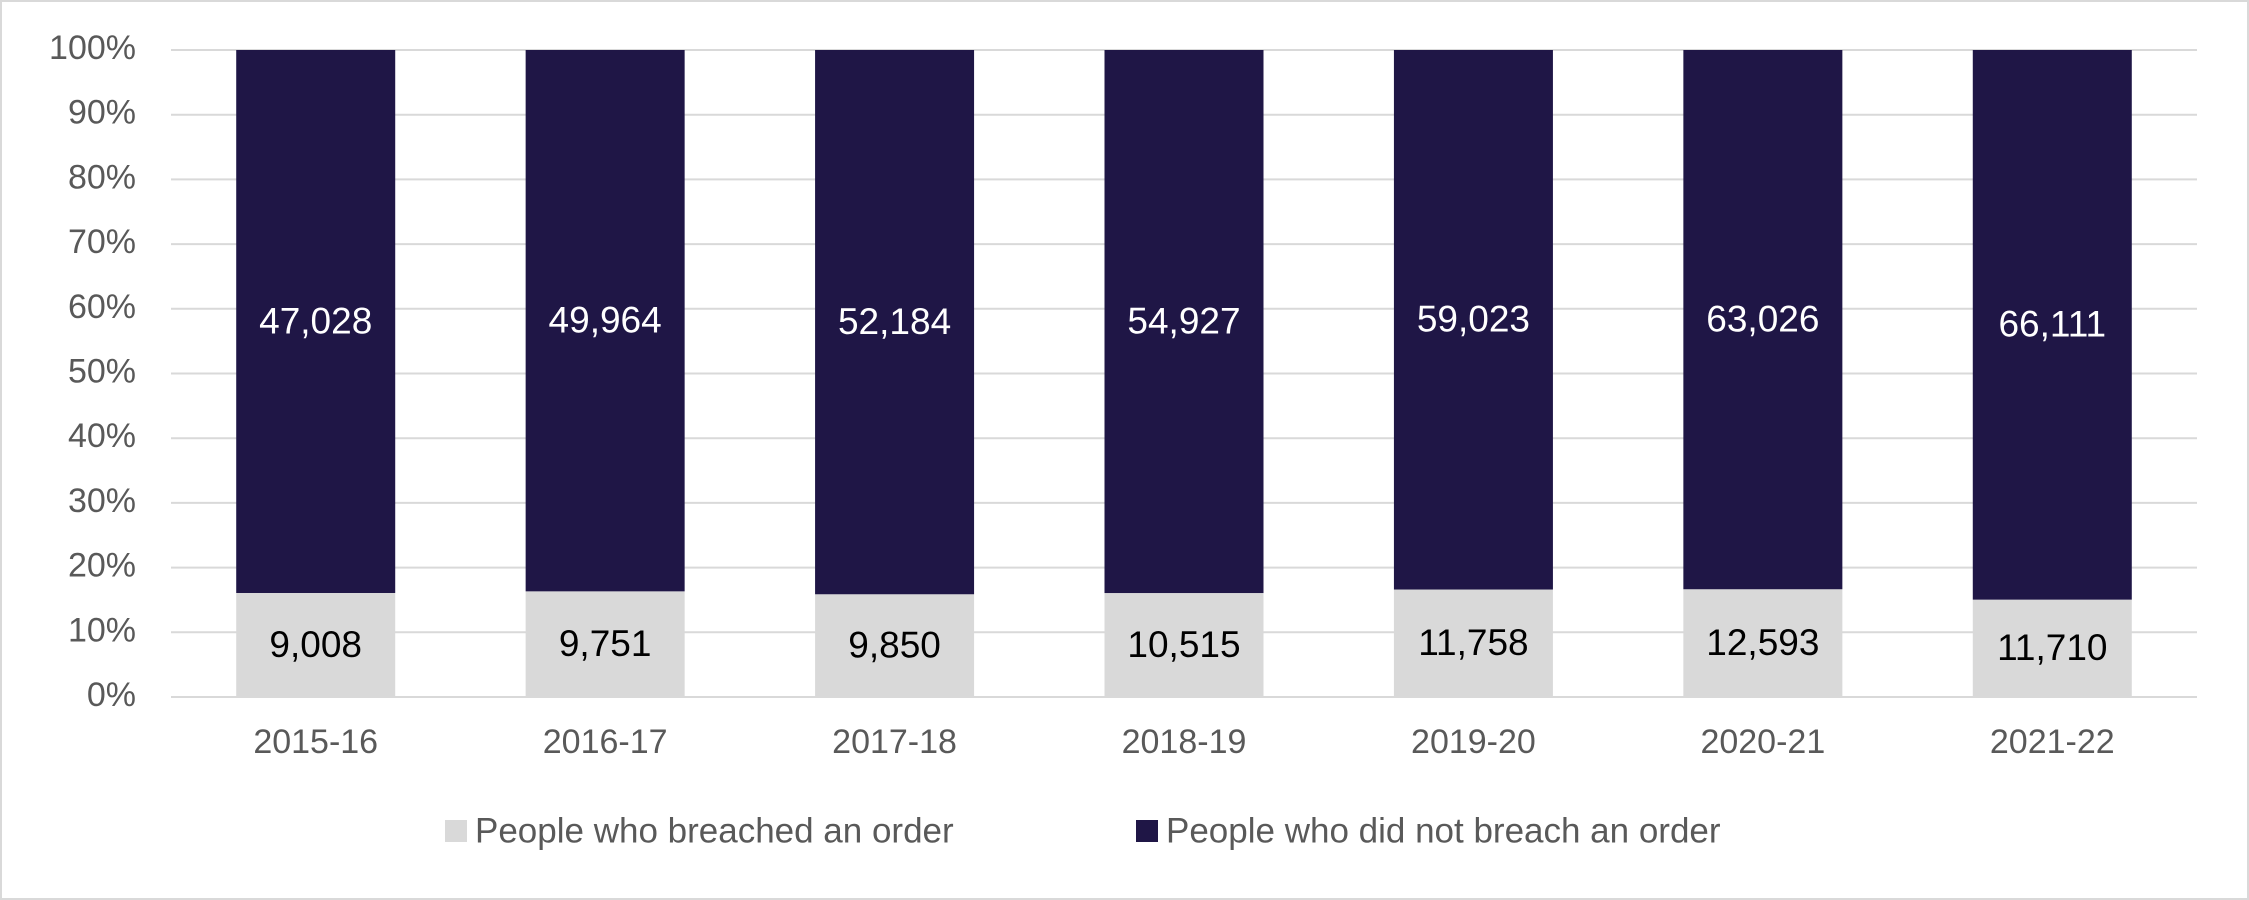 Image resolution: width=2249 pixels, height=900 pixels. Describe the element at coordinates (1762, 742) in the screenshot. I see `x-tick-label: 2020-21` at that location.